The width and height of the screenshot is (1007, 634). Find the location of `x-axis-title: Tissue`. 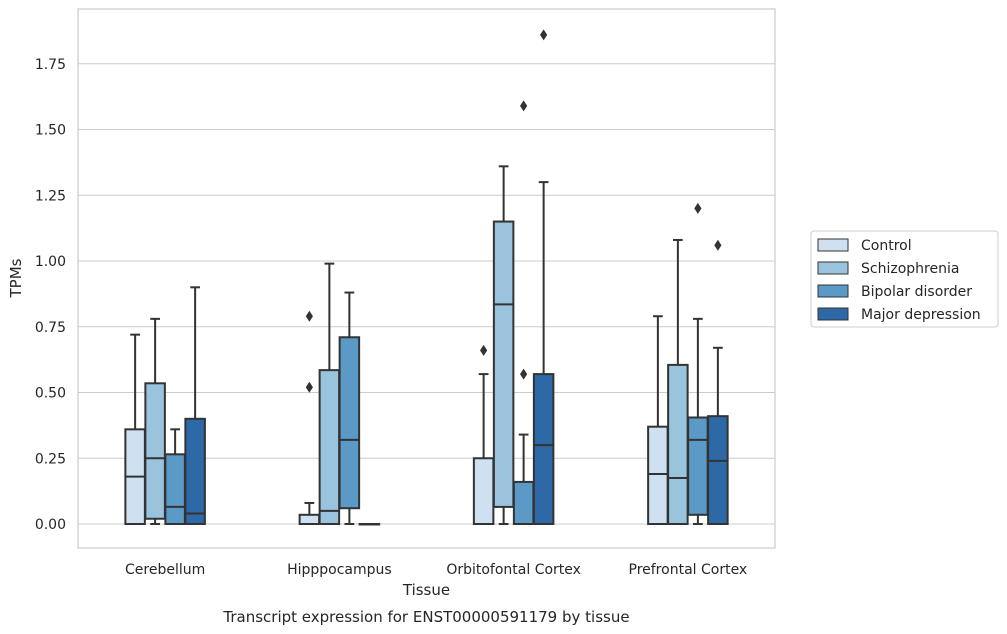

x-axis-title: Tissue is located at coordinates (426, 590).